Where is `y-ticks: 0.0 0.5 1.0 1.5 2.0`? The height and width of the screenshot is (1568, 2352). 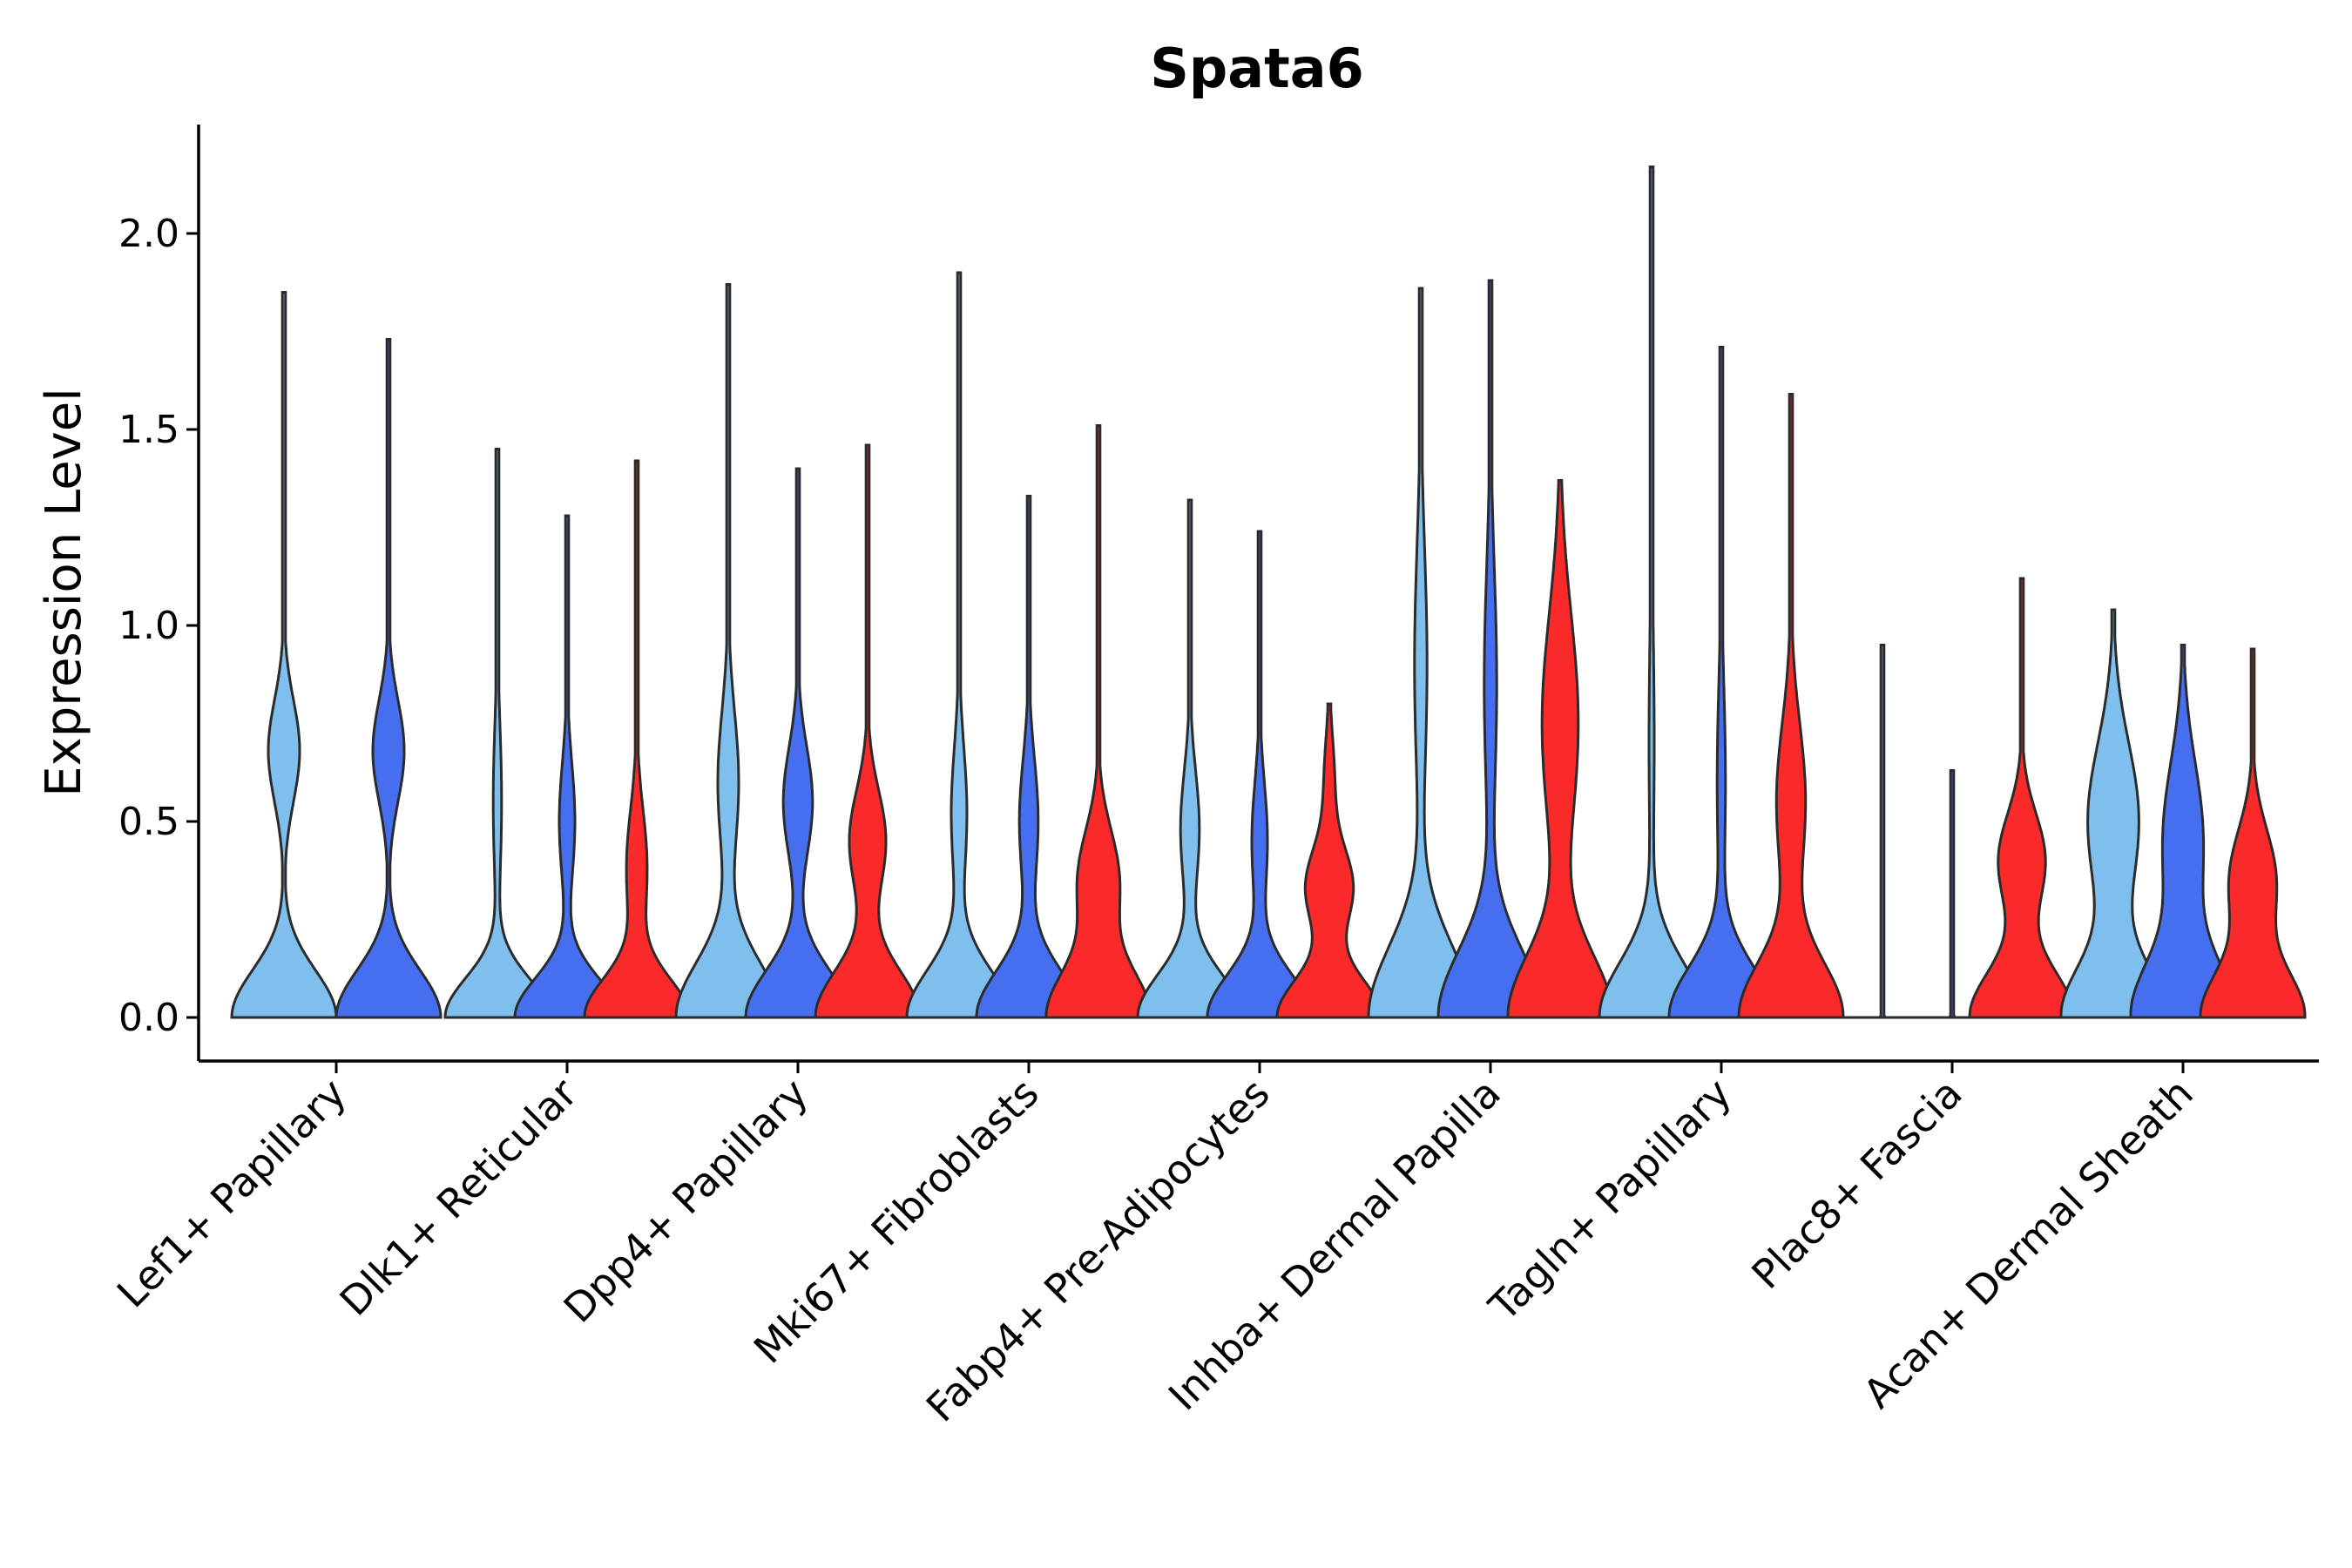 y-ticks: 0.0 0.5 1.0 1.5 2.0 is located at coordinates (158, 626).